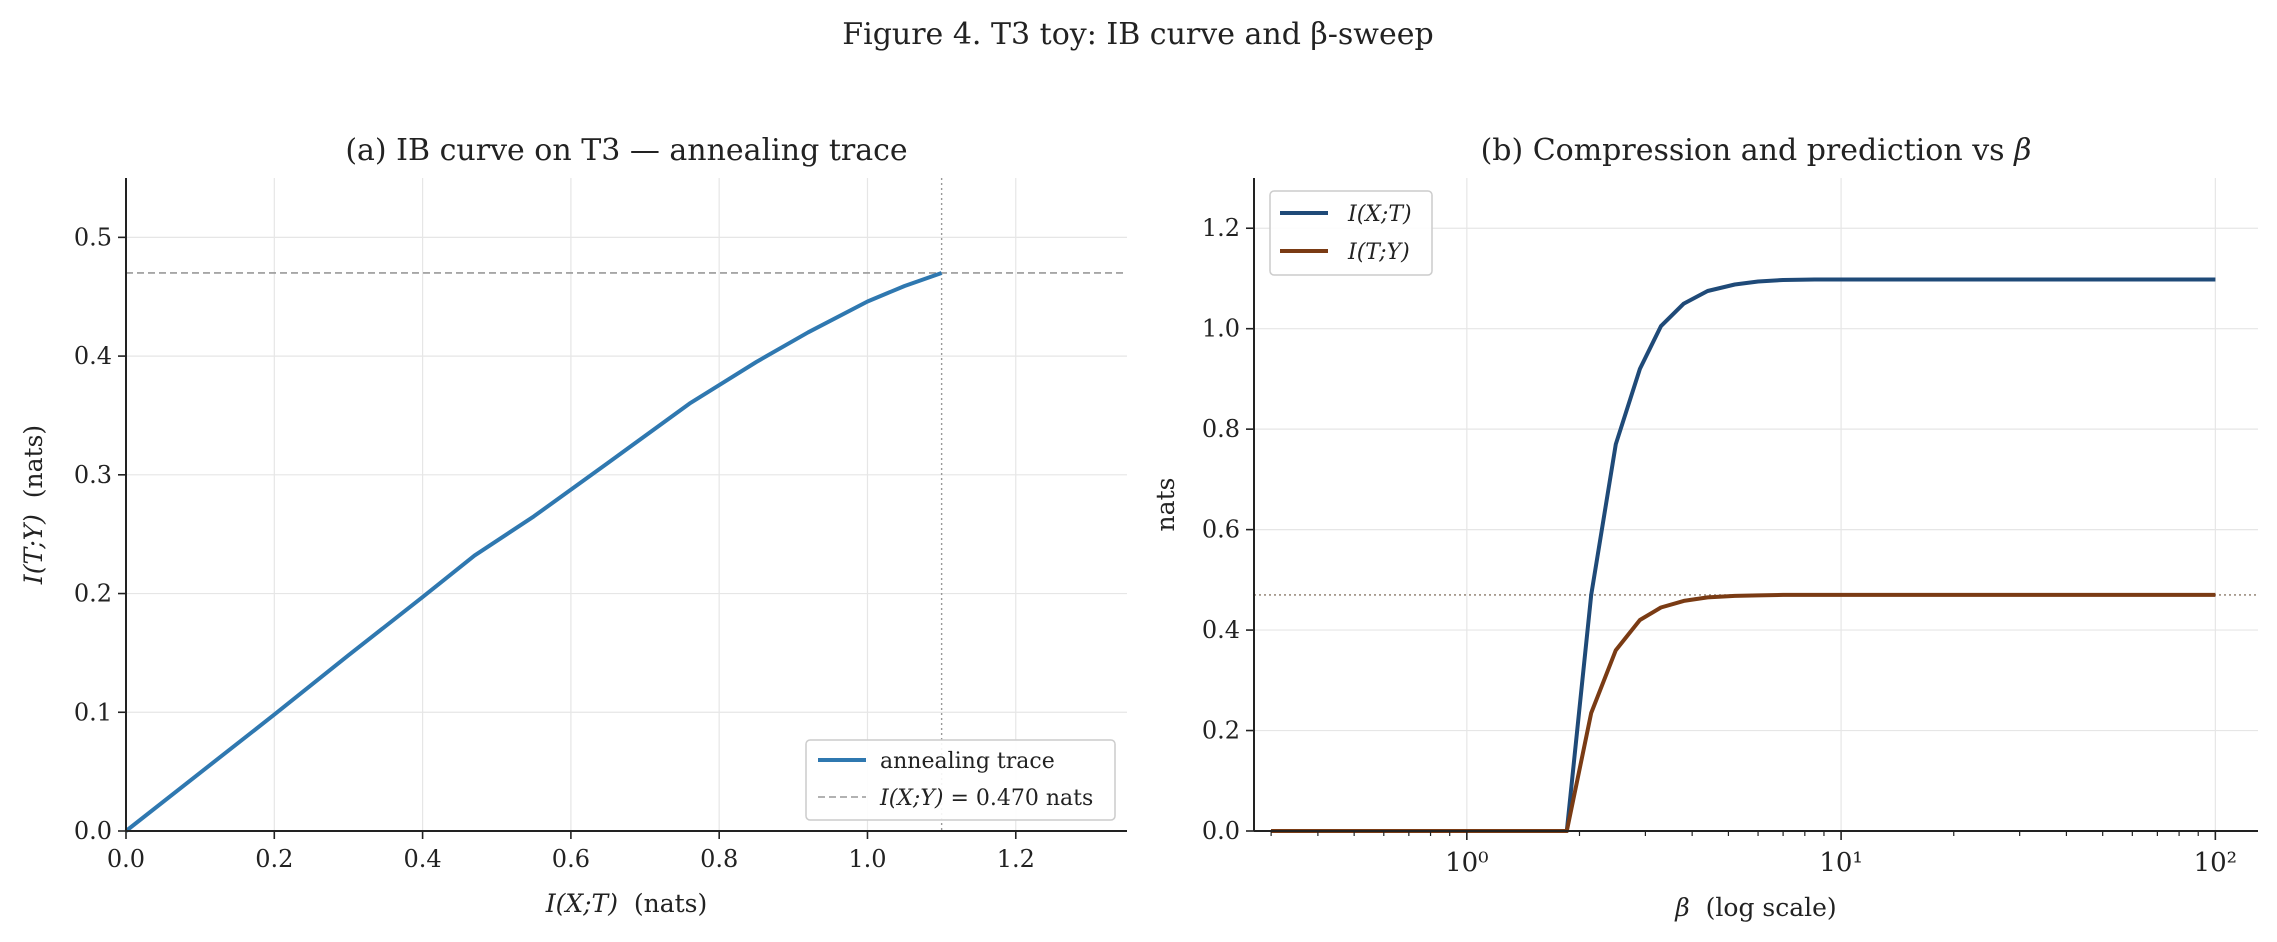 Image resolution: width=2277 pixels, height=942 pixels. I want to click on x-tick-label: 0.8, so click(719, 859).